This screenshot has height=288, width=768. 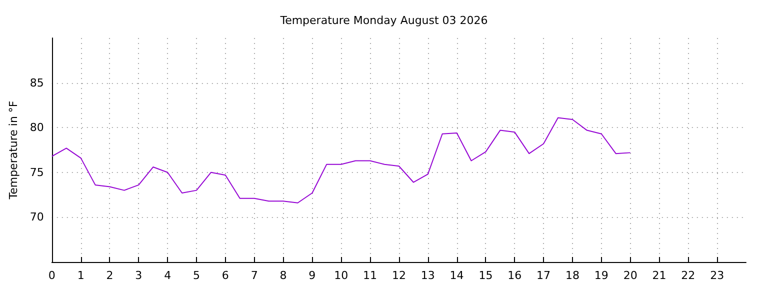 I want to click on x-tick-label: 6, so click(x=225, y=275).